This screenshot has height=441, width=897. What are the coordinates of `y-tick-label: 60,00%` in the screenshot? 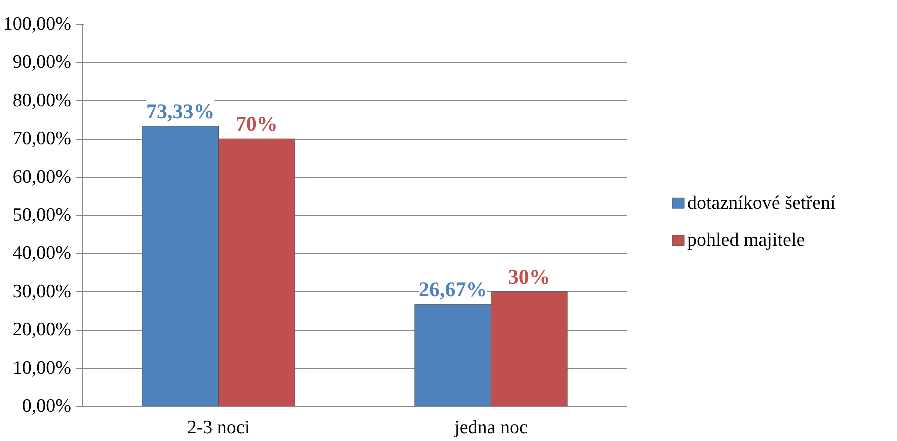 It's located at (42, 177).